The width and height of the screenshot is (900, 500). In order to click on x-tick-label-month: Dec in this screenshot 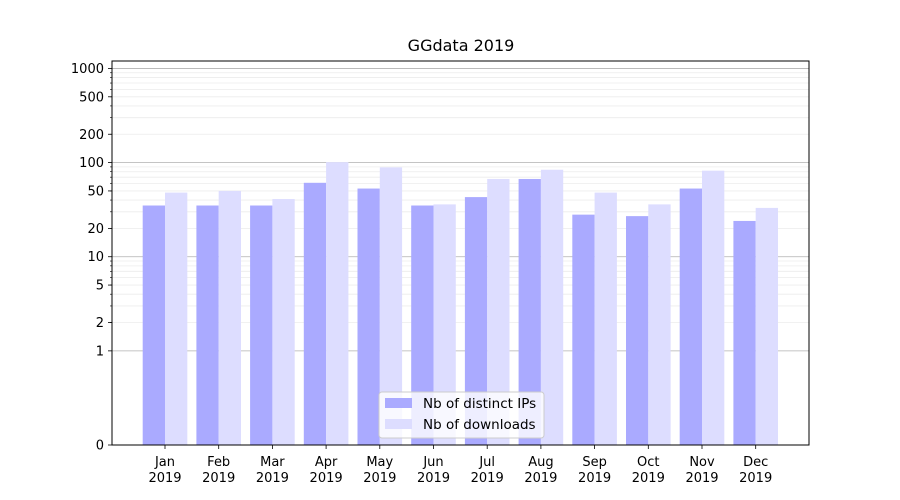, I will do `click(755, 462)`.